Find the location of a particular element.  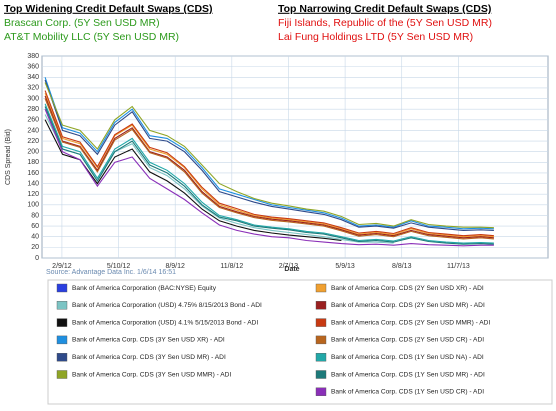

y-tick-label: 280 is located at coordinates (33, 109).